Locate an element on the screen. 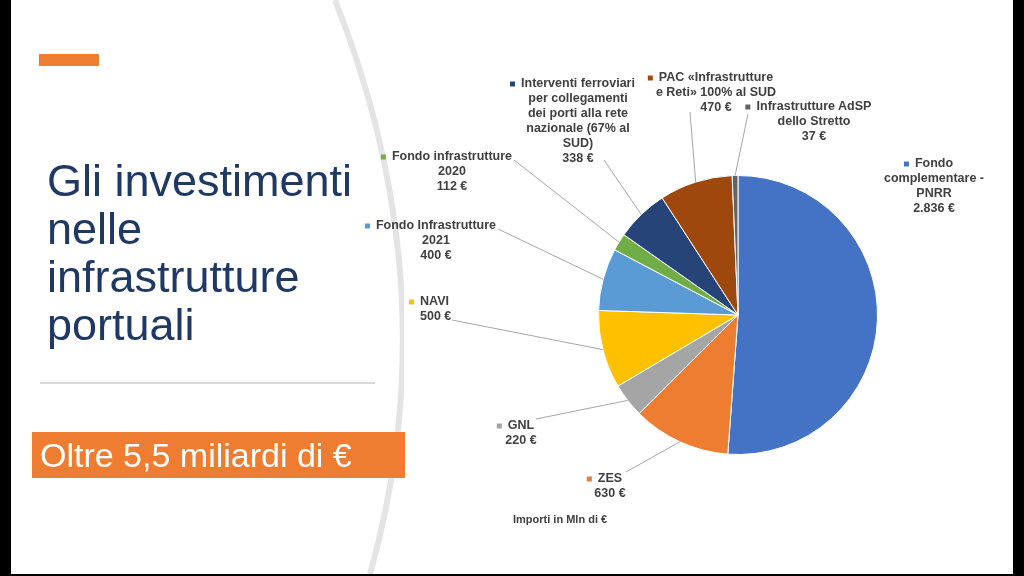 The width and height of the screenshot is (1024, 576). legend-label: NAVI is located at coordinates (434, 301).